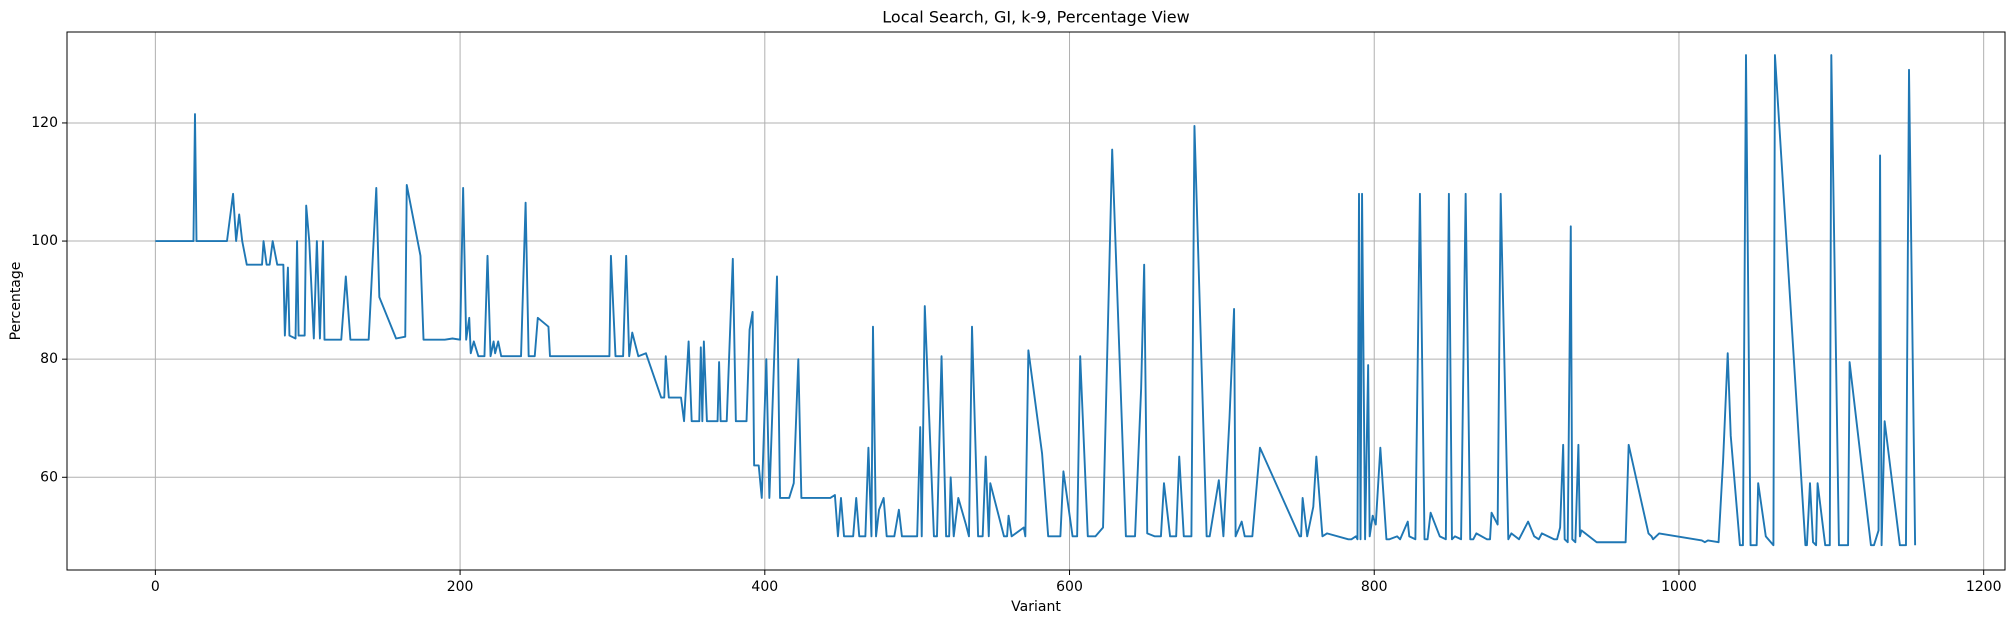  What do you see at coordinates (49, 477) in the screenshot?
I see `y-tick-label: 60` at bounding box center [49, 477].